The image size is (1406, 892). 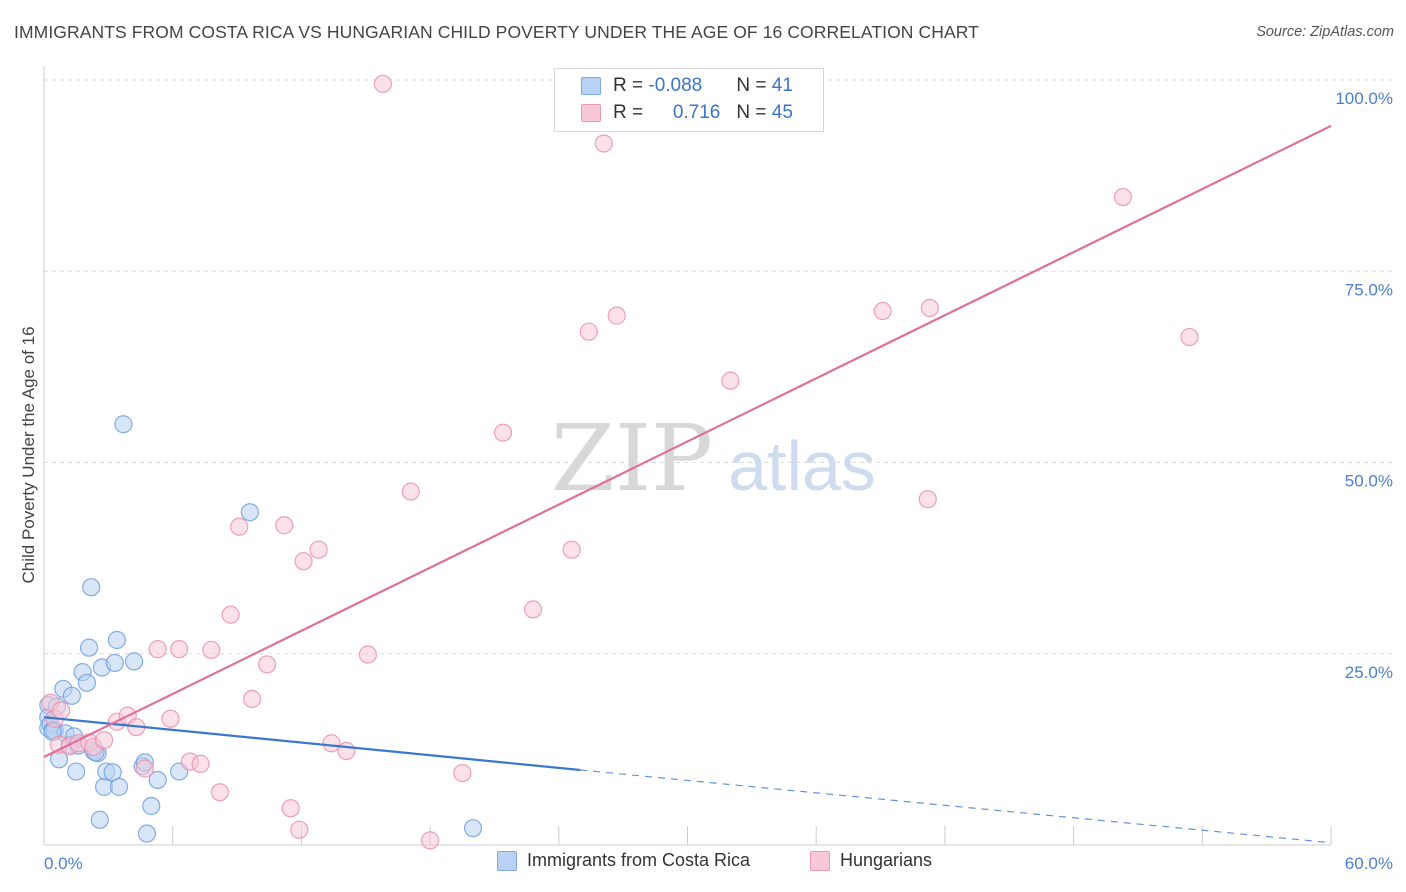 I want to click on r-value: -0.088, so click(x=675, y=85).